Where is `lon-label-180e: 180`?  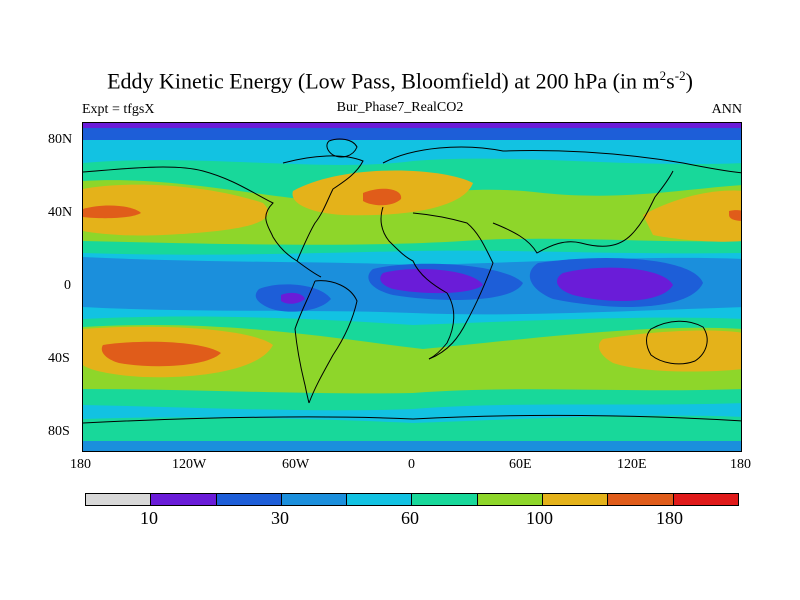 lon-label-180e: 180 is located at coordinates (740, 464).